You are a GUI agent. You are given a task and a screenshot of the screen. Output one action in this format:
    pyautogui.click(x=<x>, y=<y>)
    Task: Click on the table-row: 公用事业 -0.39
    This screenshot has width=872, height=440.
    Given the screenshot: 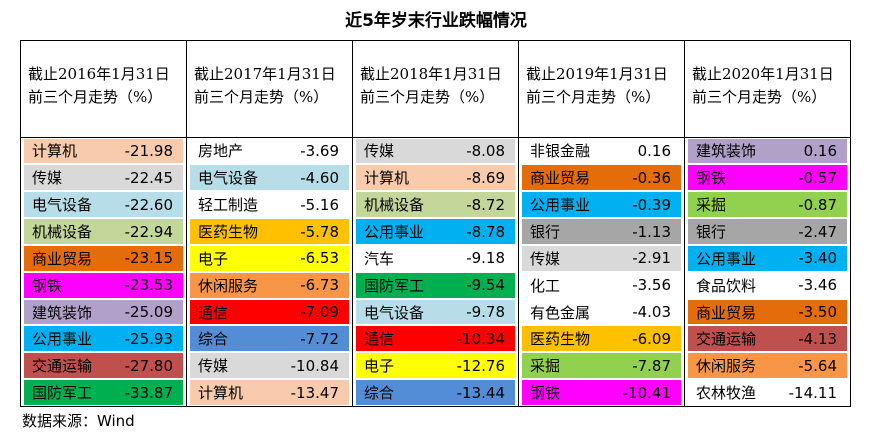 What is the action you would take?
    pyautogui.click(x=601, y=205)
    